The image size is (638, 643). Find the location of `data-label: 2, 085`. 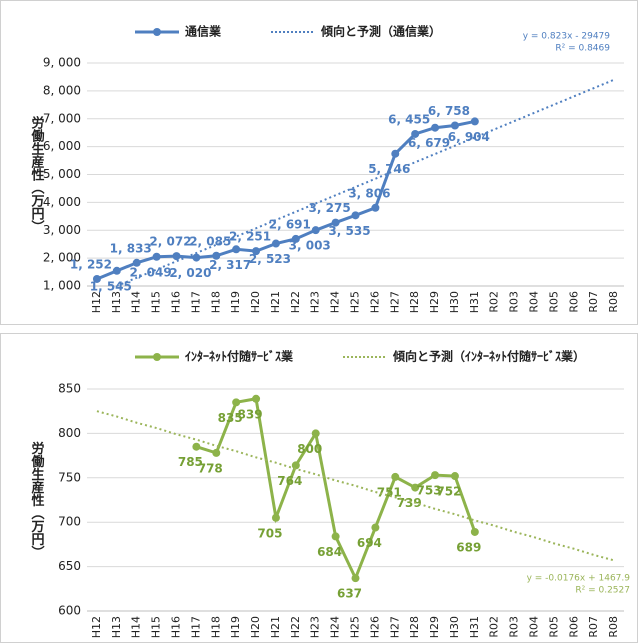

data-label: 2, 085 is located at coordinates (210, 241).